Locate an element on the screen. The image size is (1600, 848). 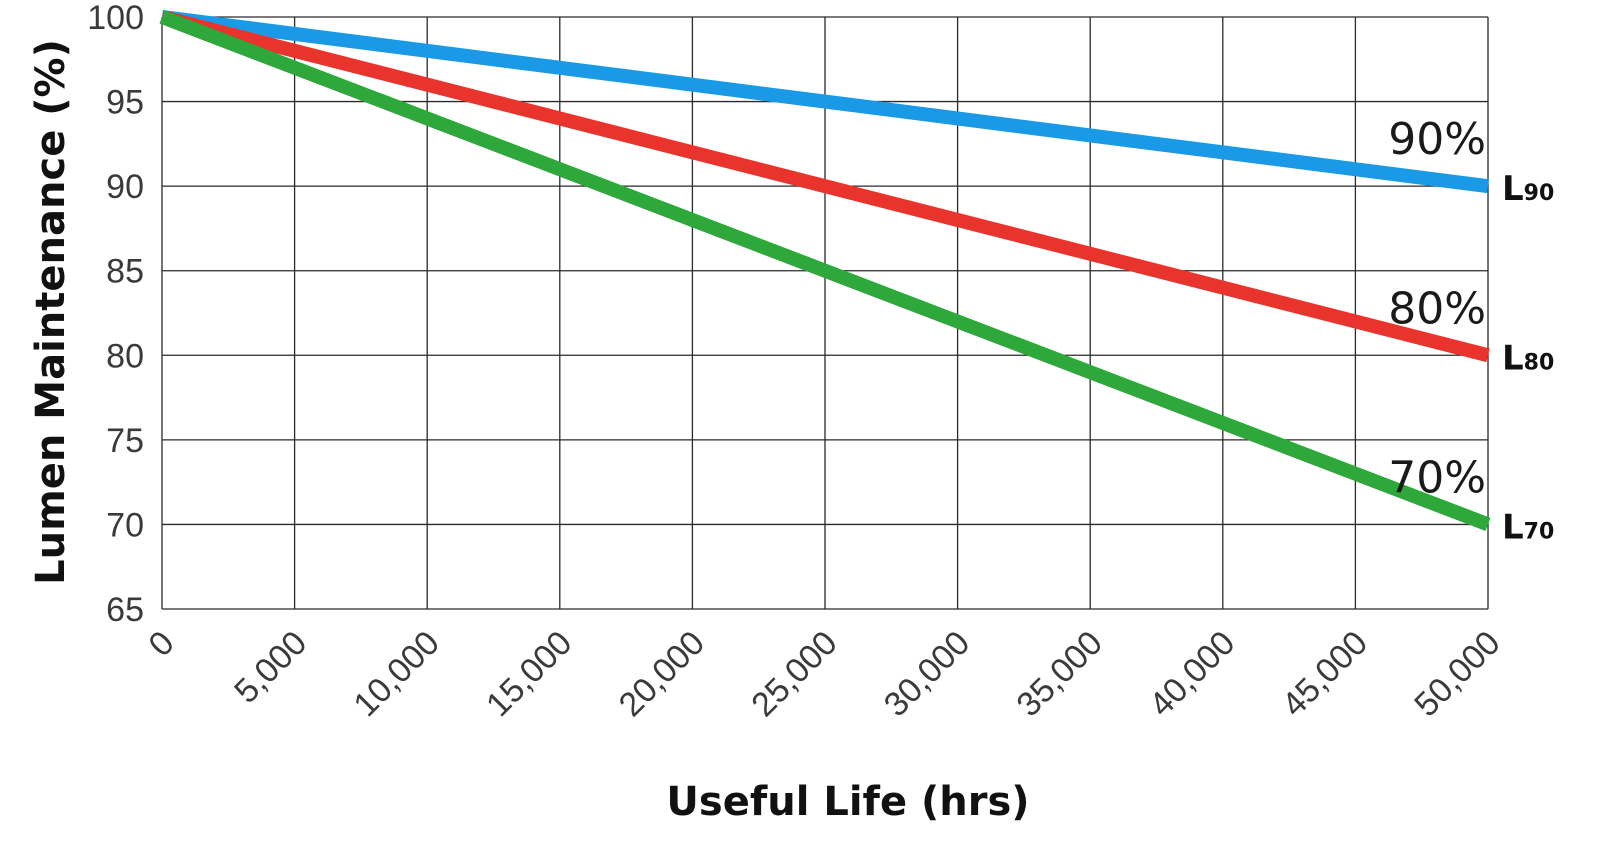
x-tick-label: 45,000 is located at coordinates (1325, 674).